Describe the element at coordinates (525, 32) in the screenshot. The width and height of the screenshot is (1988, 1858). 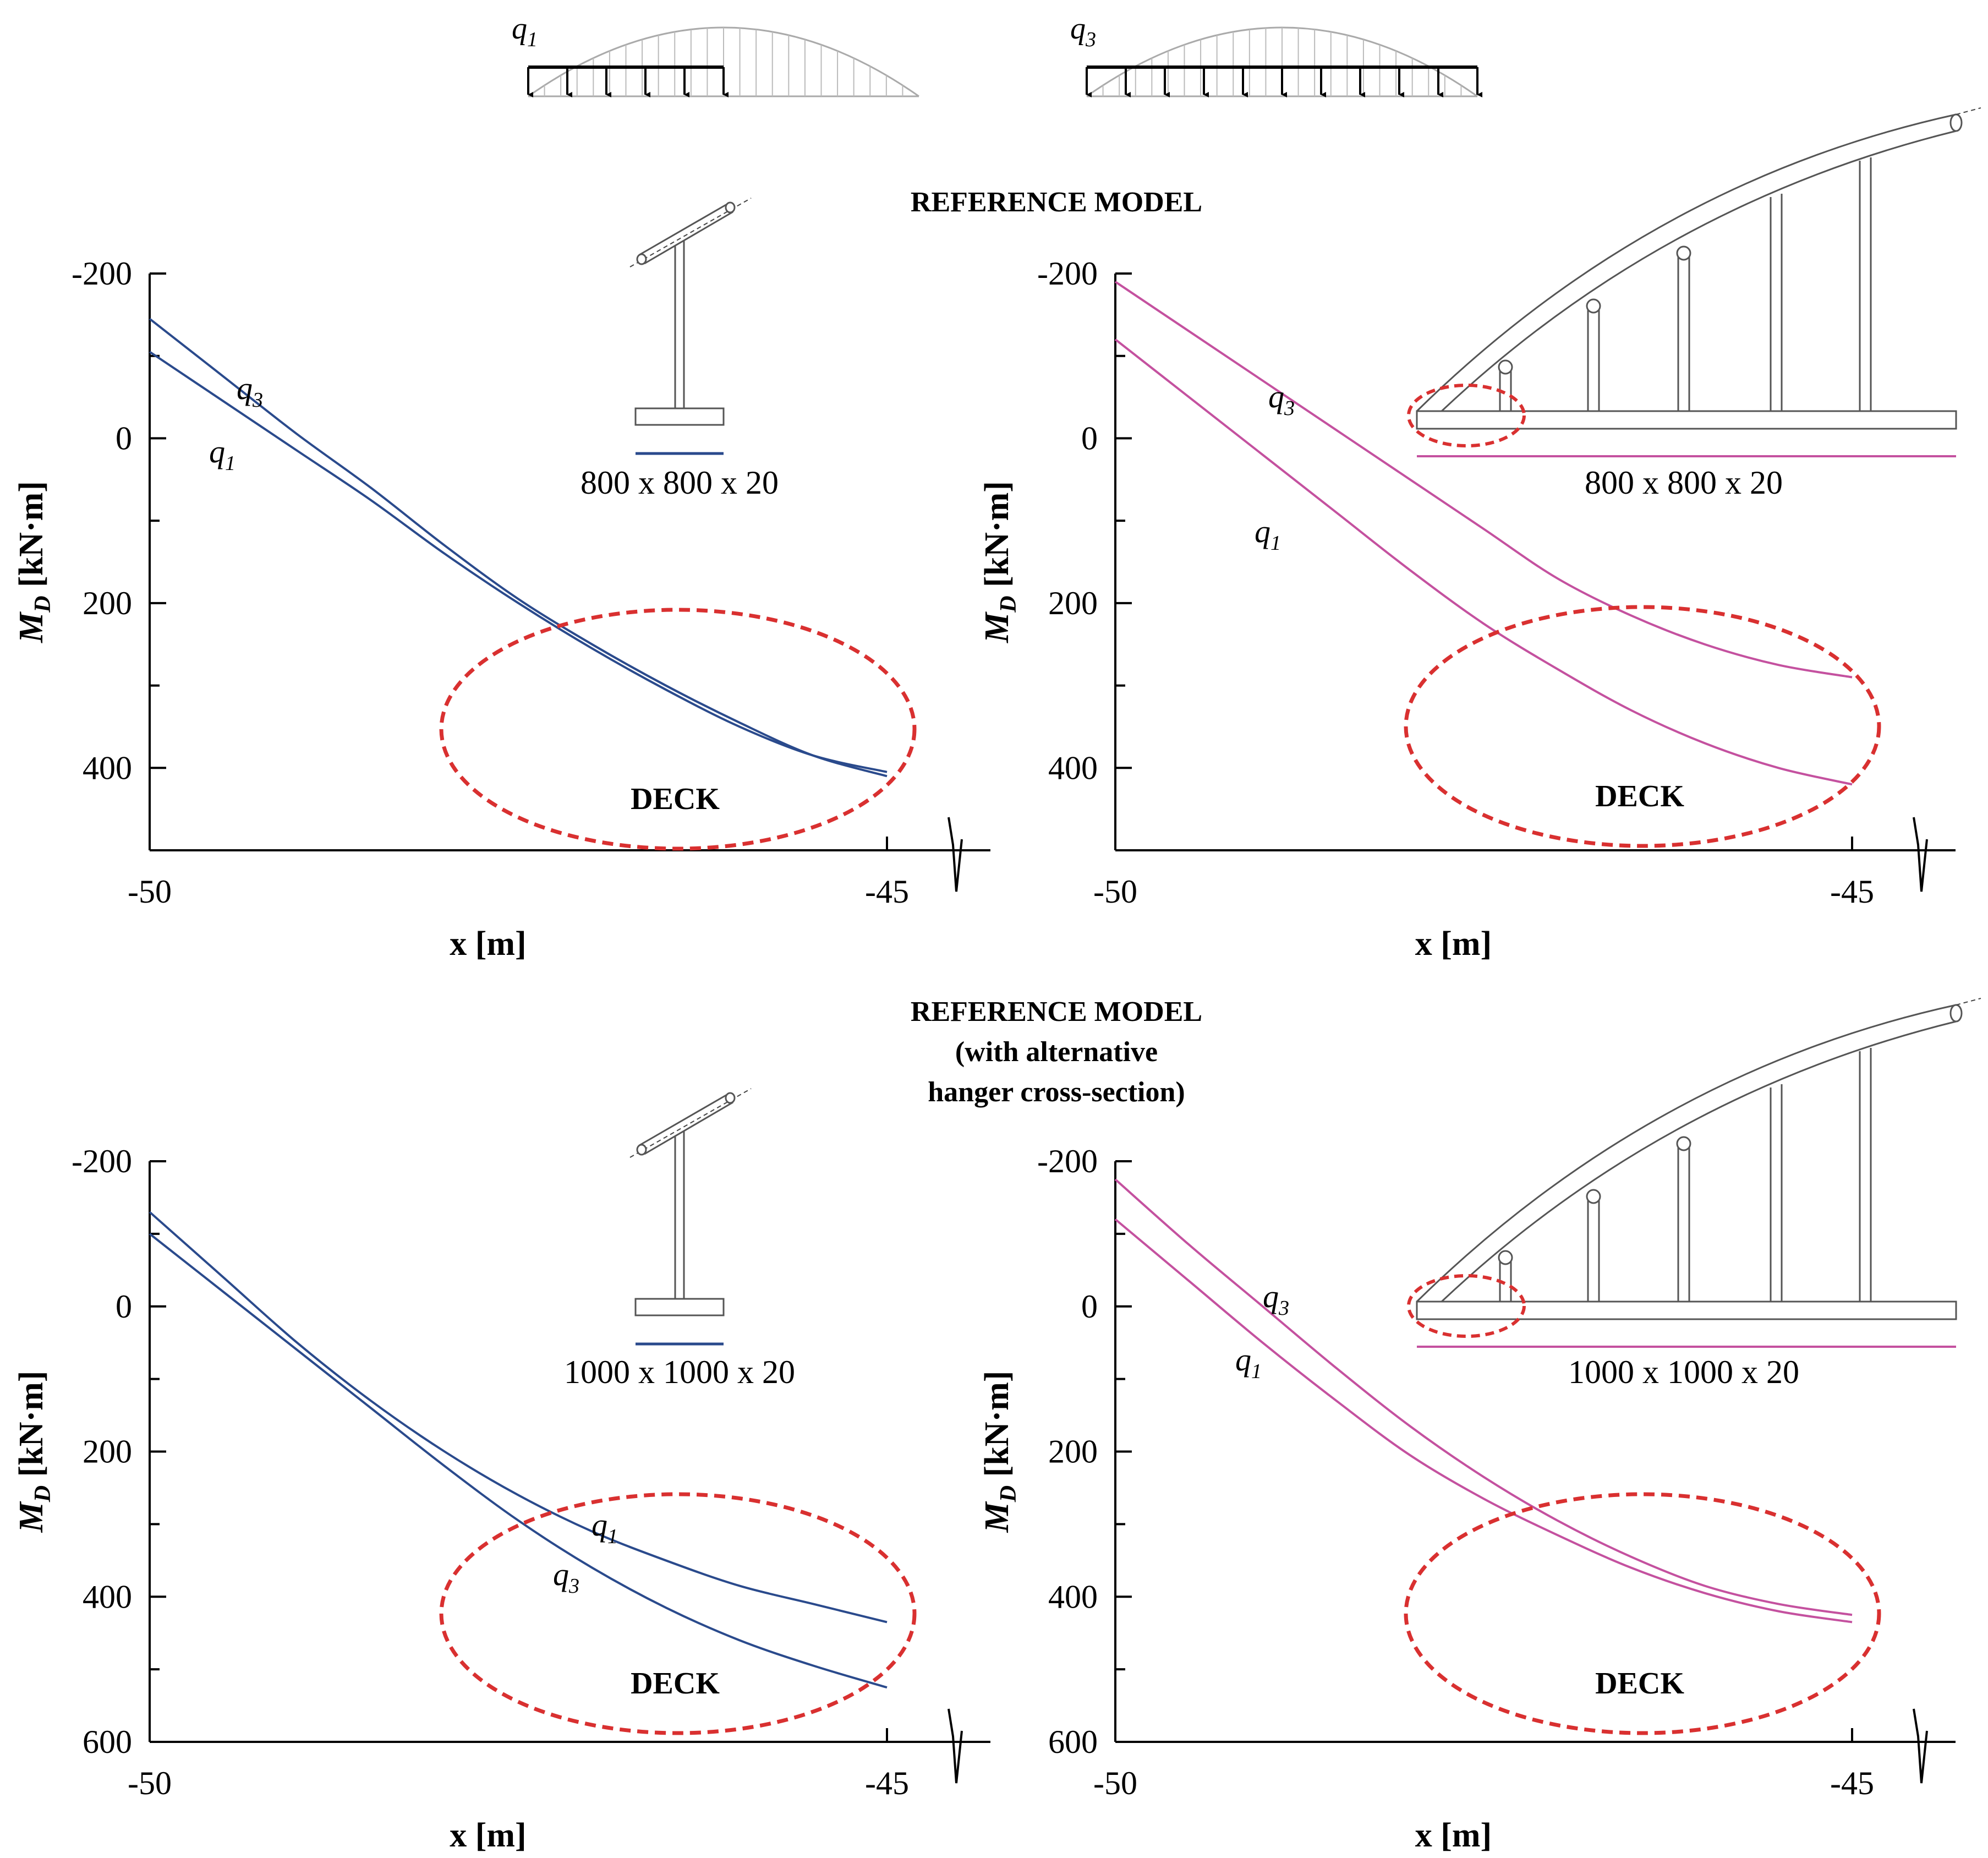
I see `load-case-label: q1` at that location.